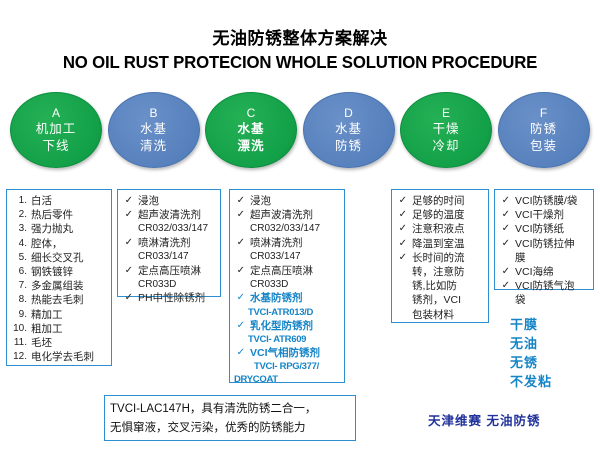 The height and width of the screenshot is (450, 600). What do you see at coordinates (22, 229) in the screenshot?
I see `list-item-number: 3.` at bounding box center [22, 229].